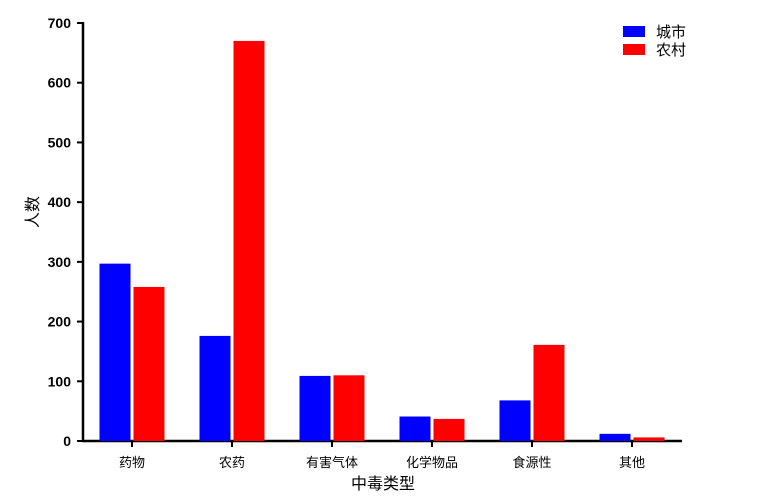  I want to click on legend-label: 城市, so click(671, 32).